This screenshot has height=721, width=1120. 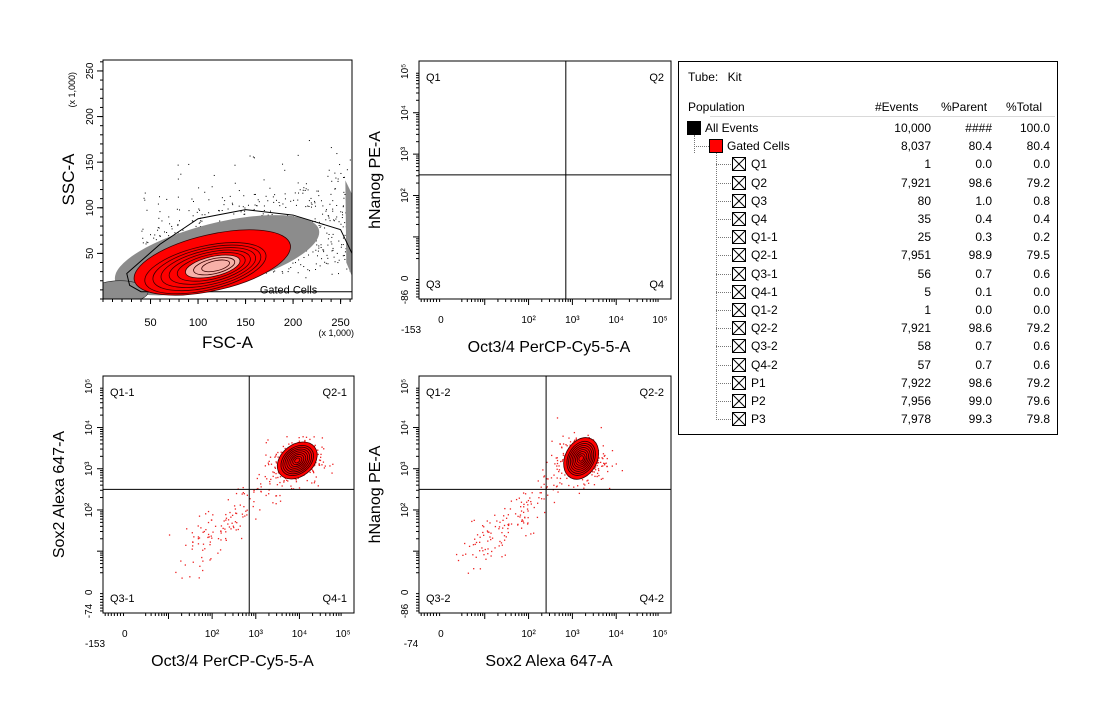 What do you see at coordinates (868, 402) in the screenshot?
I see `population-row: P2 7,956 99.0 79.6` at bounding box center [868, 402].